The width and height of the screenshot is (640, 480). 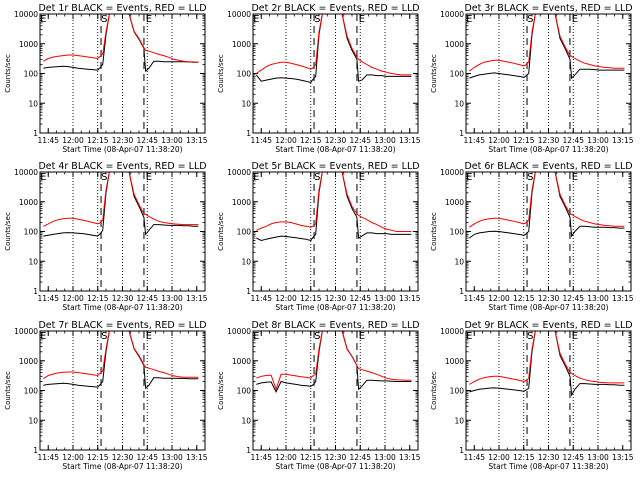 What do you see at coordinates (122, 325) in the screenshot?
I see `panel-title: Det 7r BLACK = Events, RED = LLD` at bounding box center [122, 325].